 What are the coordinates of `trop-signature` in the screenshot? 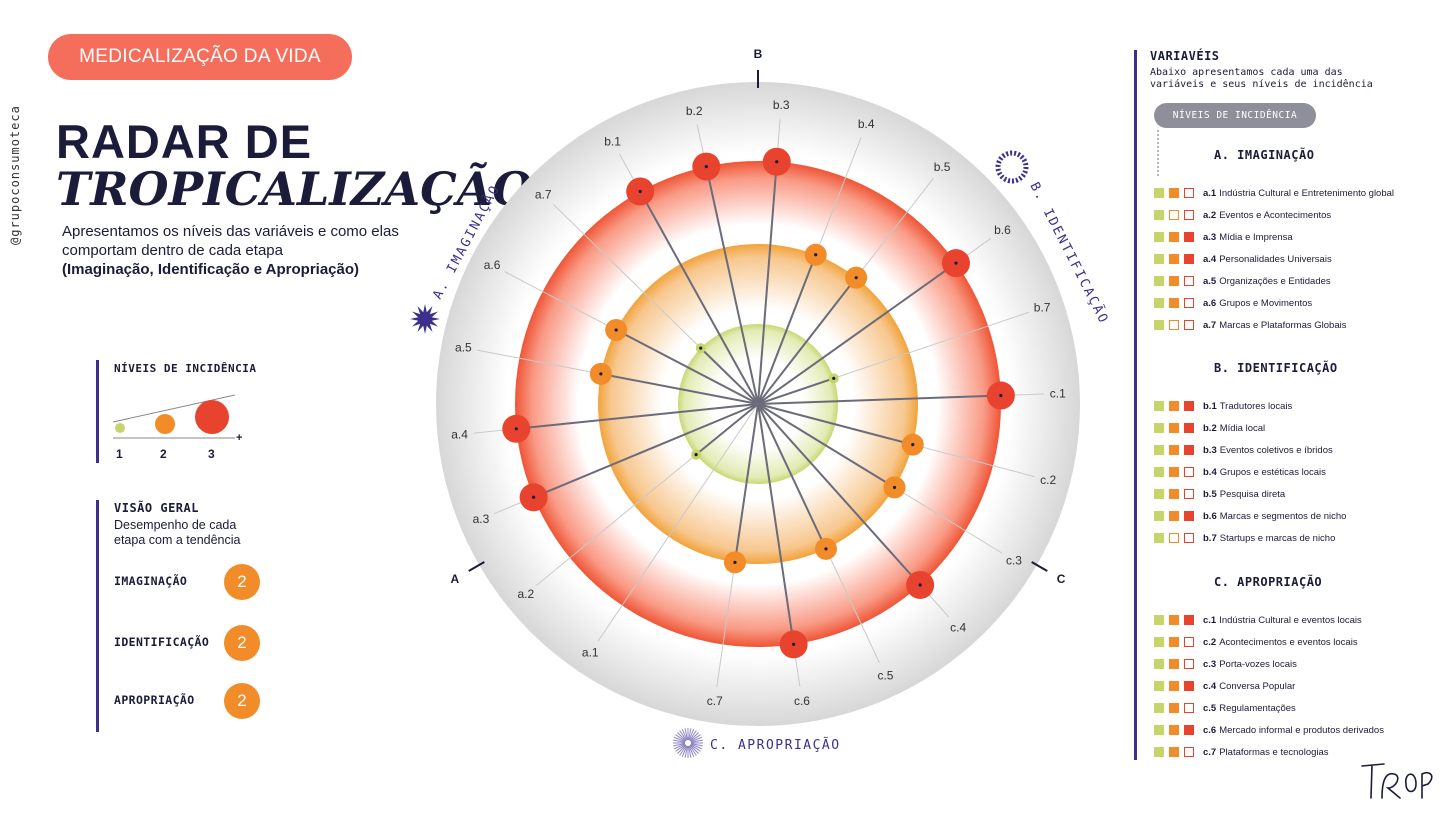 It's located at (1397, 781).